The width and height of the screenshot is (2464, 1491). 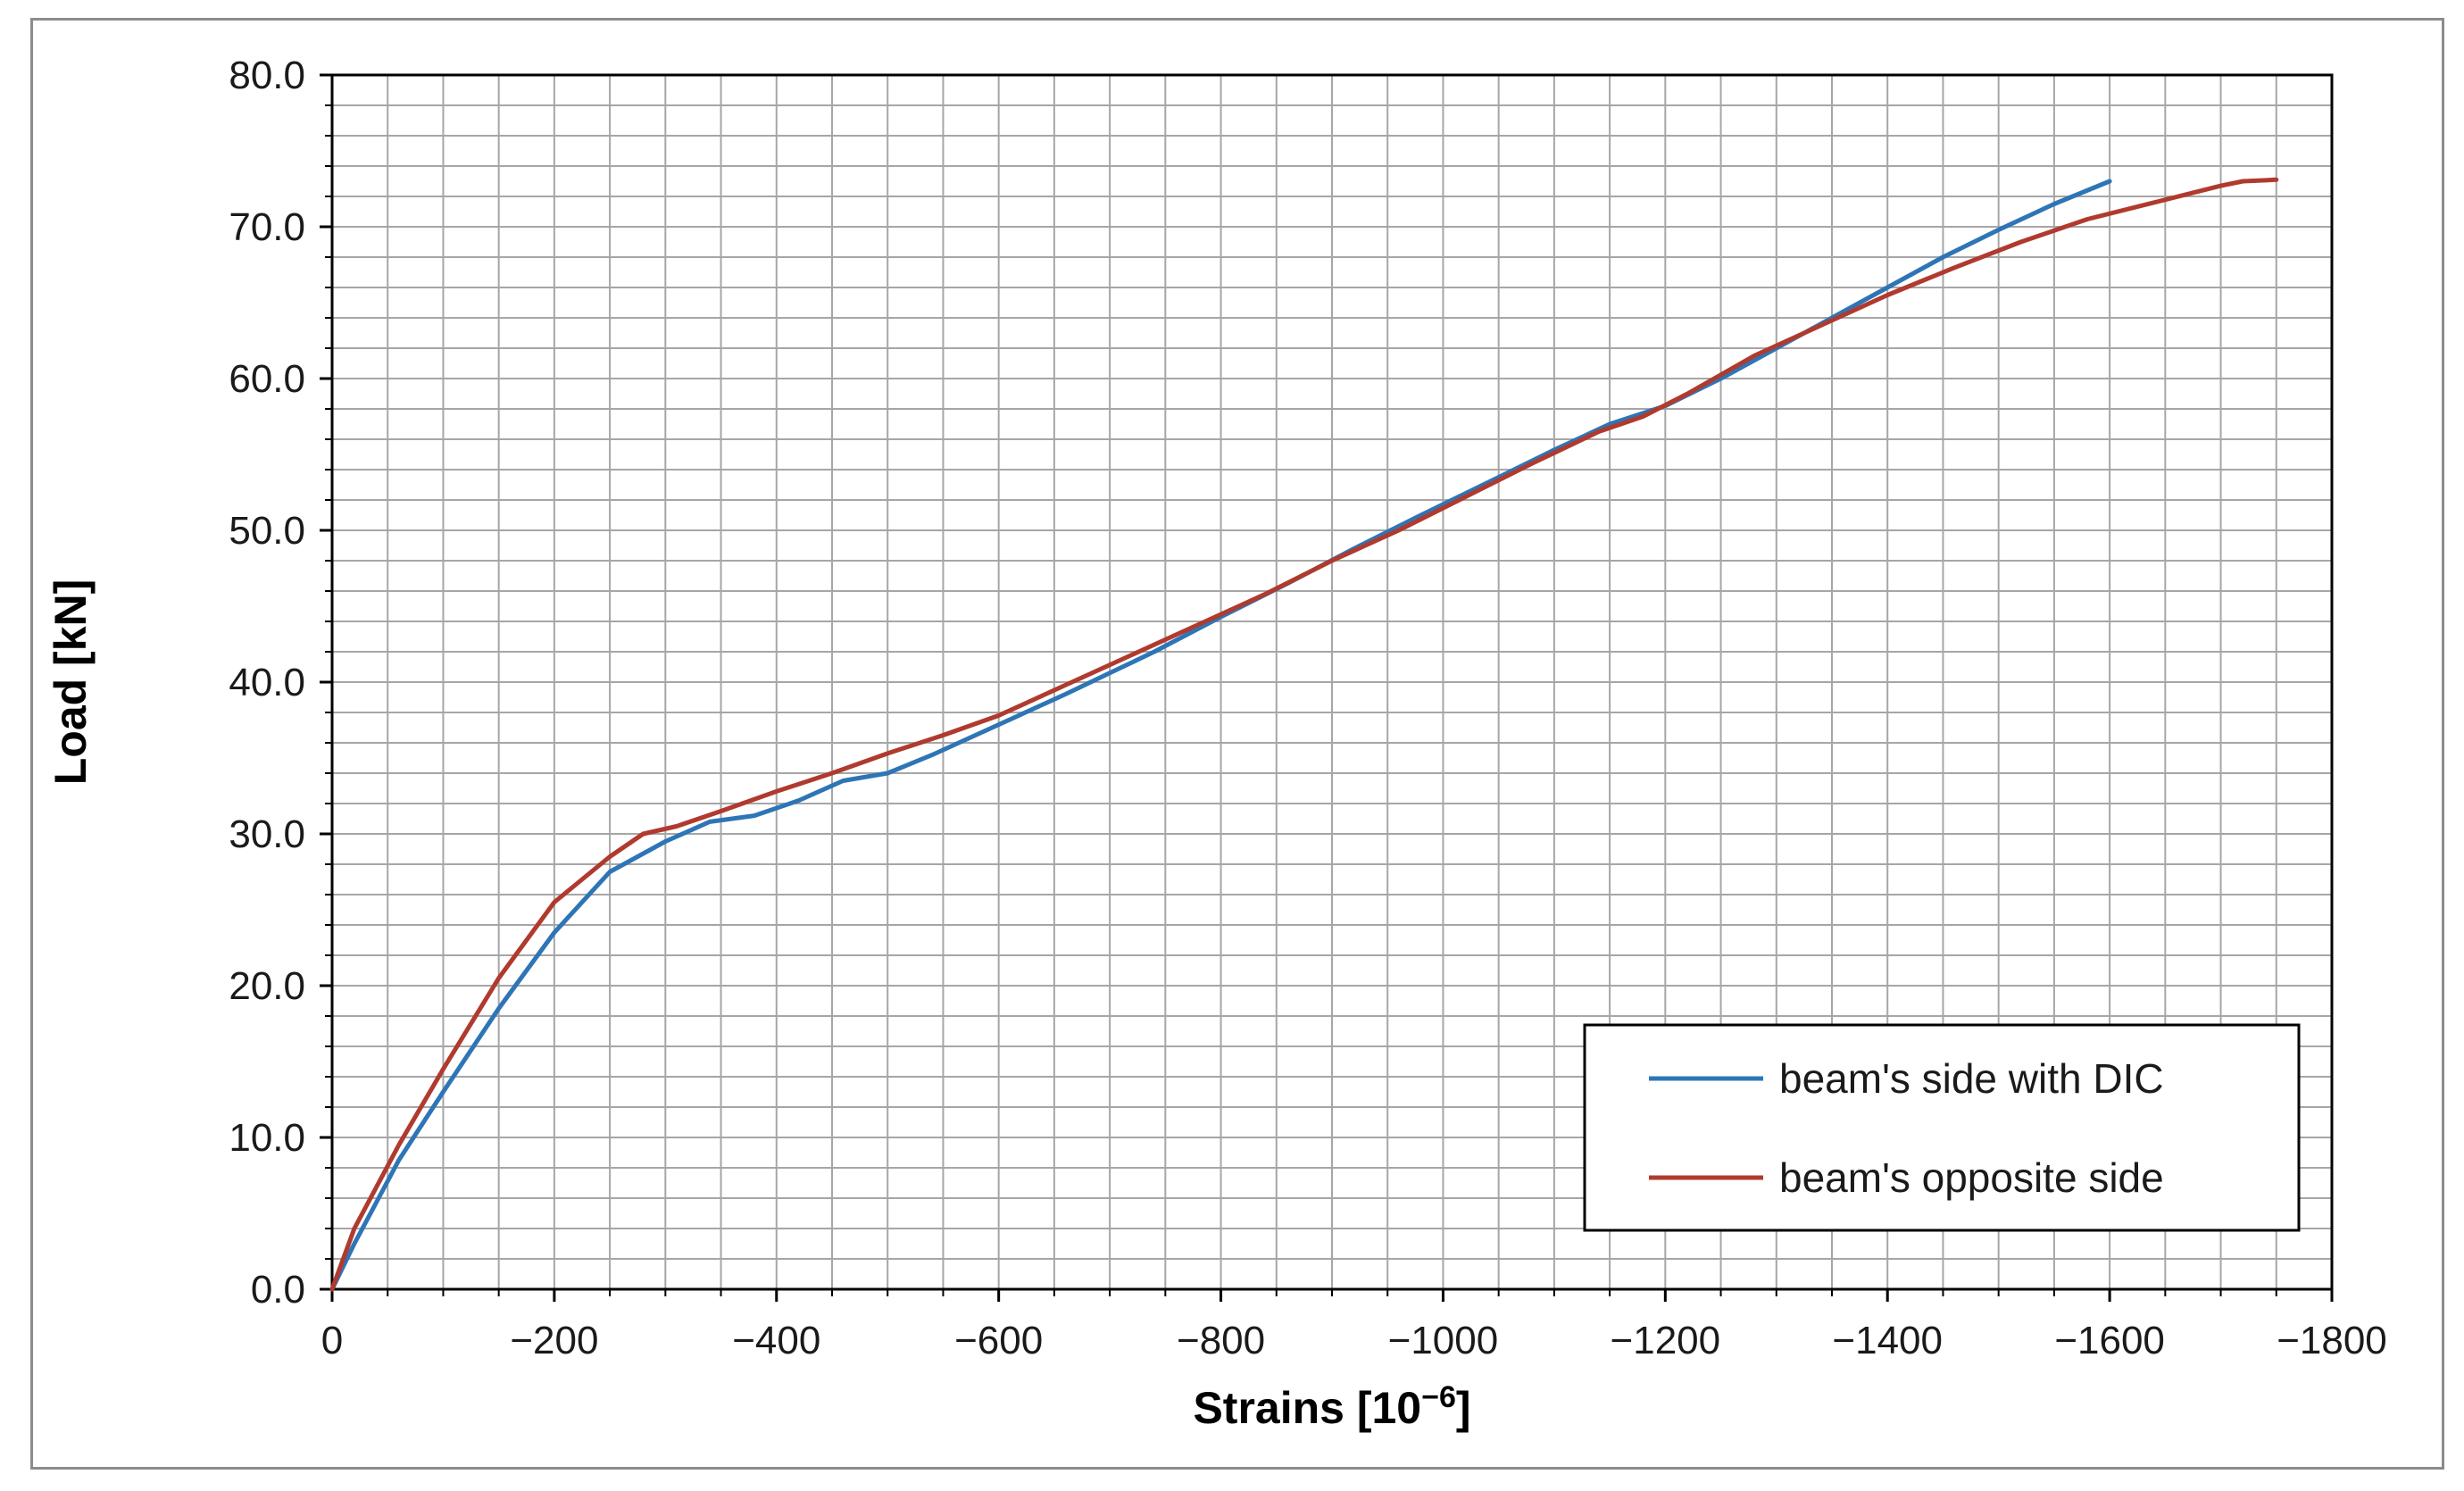 I want to click on legend-label-dic: beam's side with DIC, so click(x=1971, y=1079).